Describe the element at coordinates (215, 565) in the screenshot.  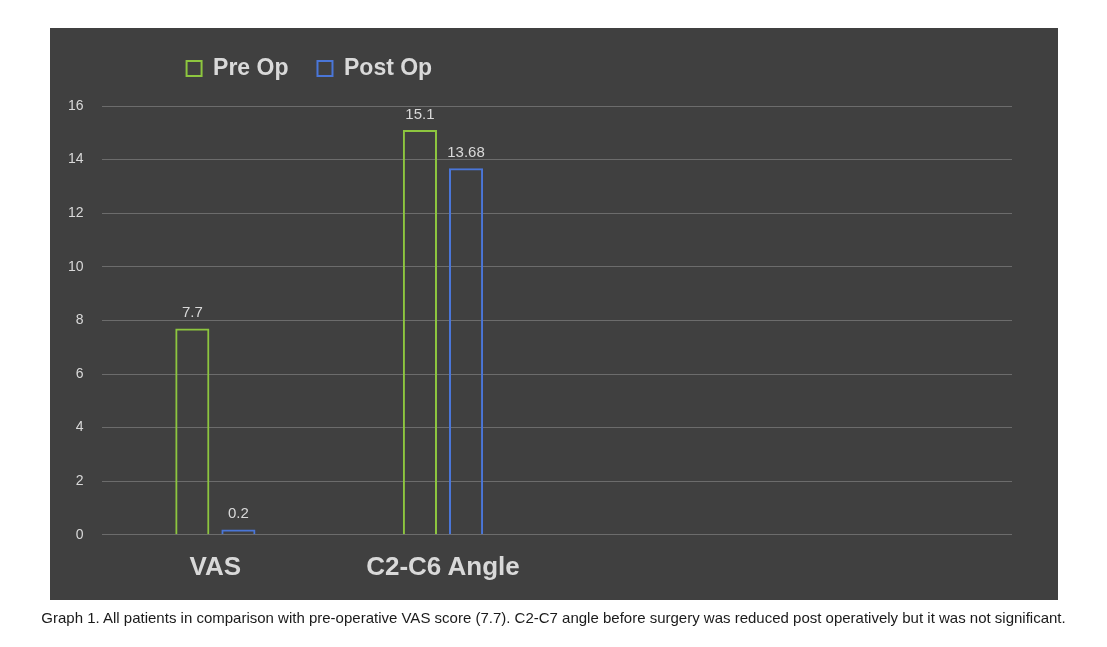
I see `x-tick-label: VAS` at that location.